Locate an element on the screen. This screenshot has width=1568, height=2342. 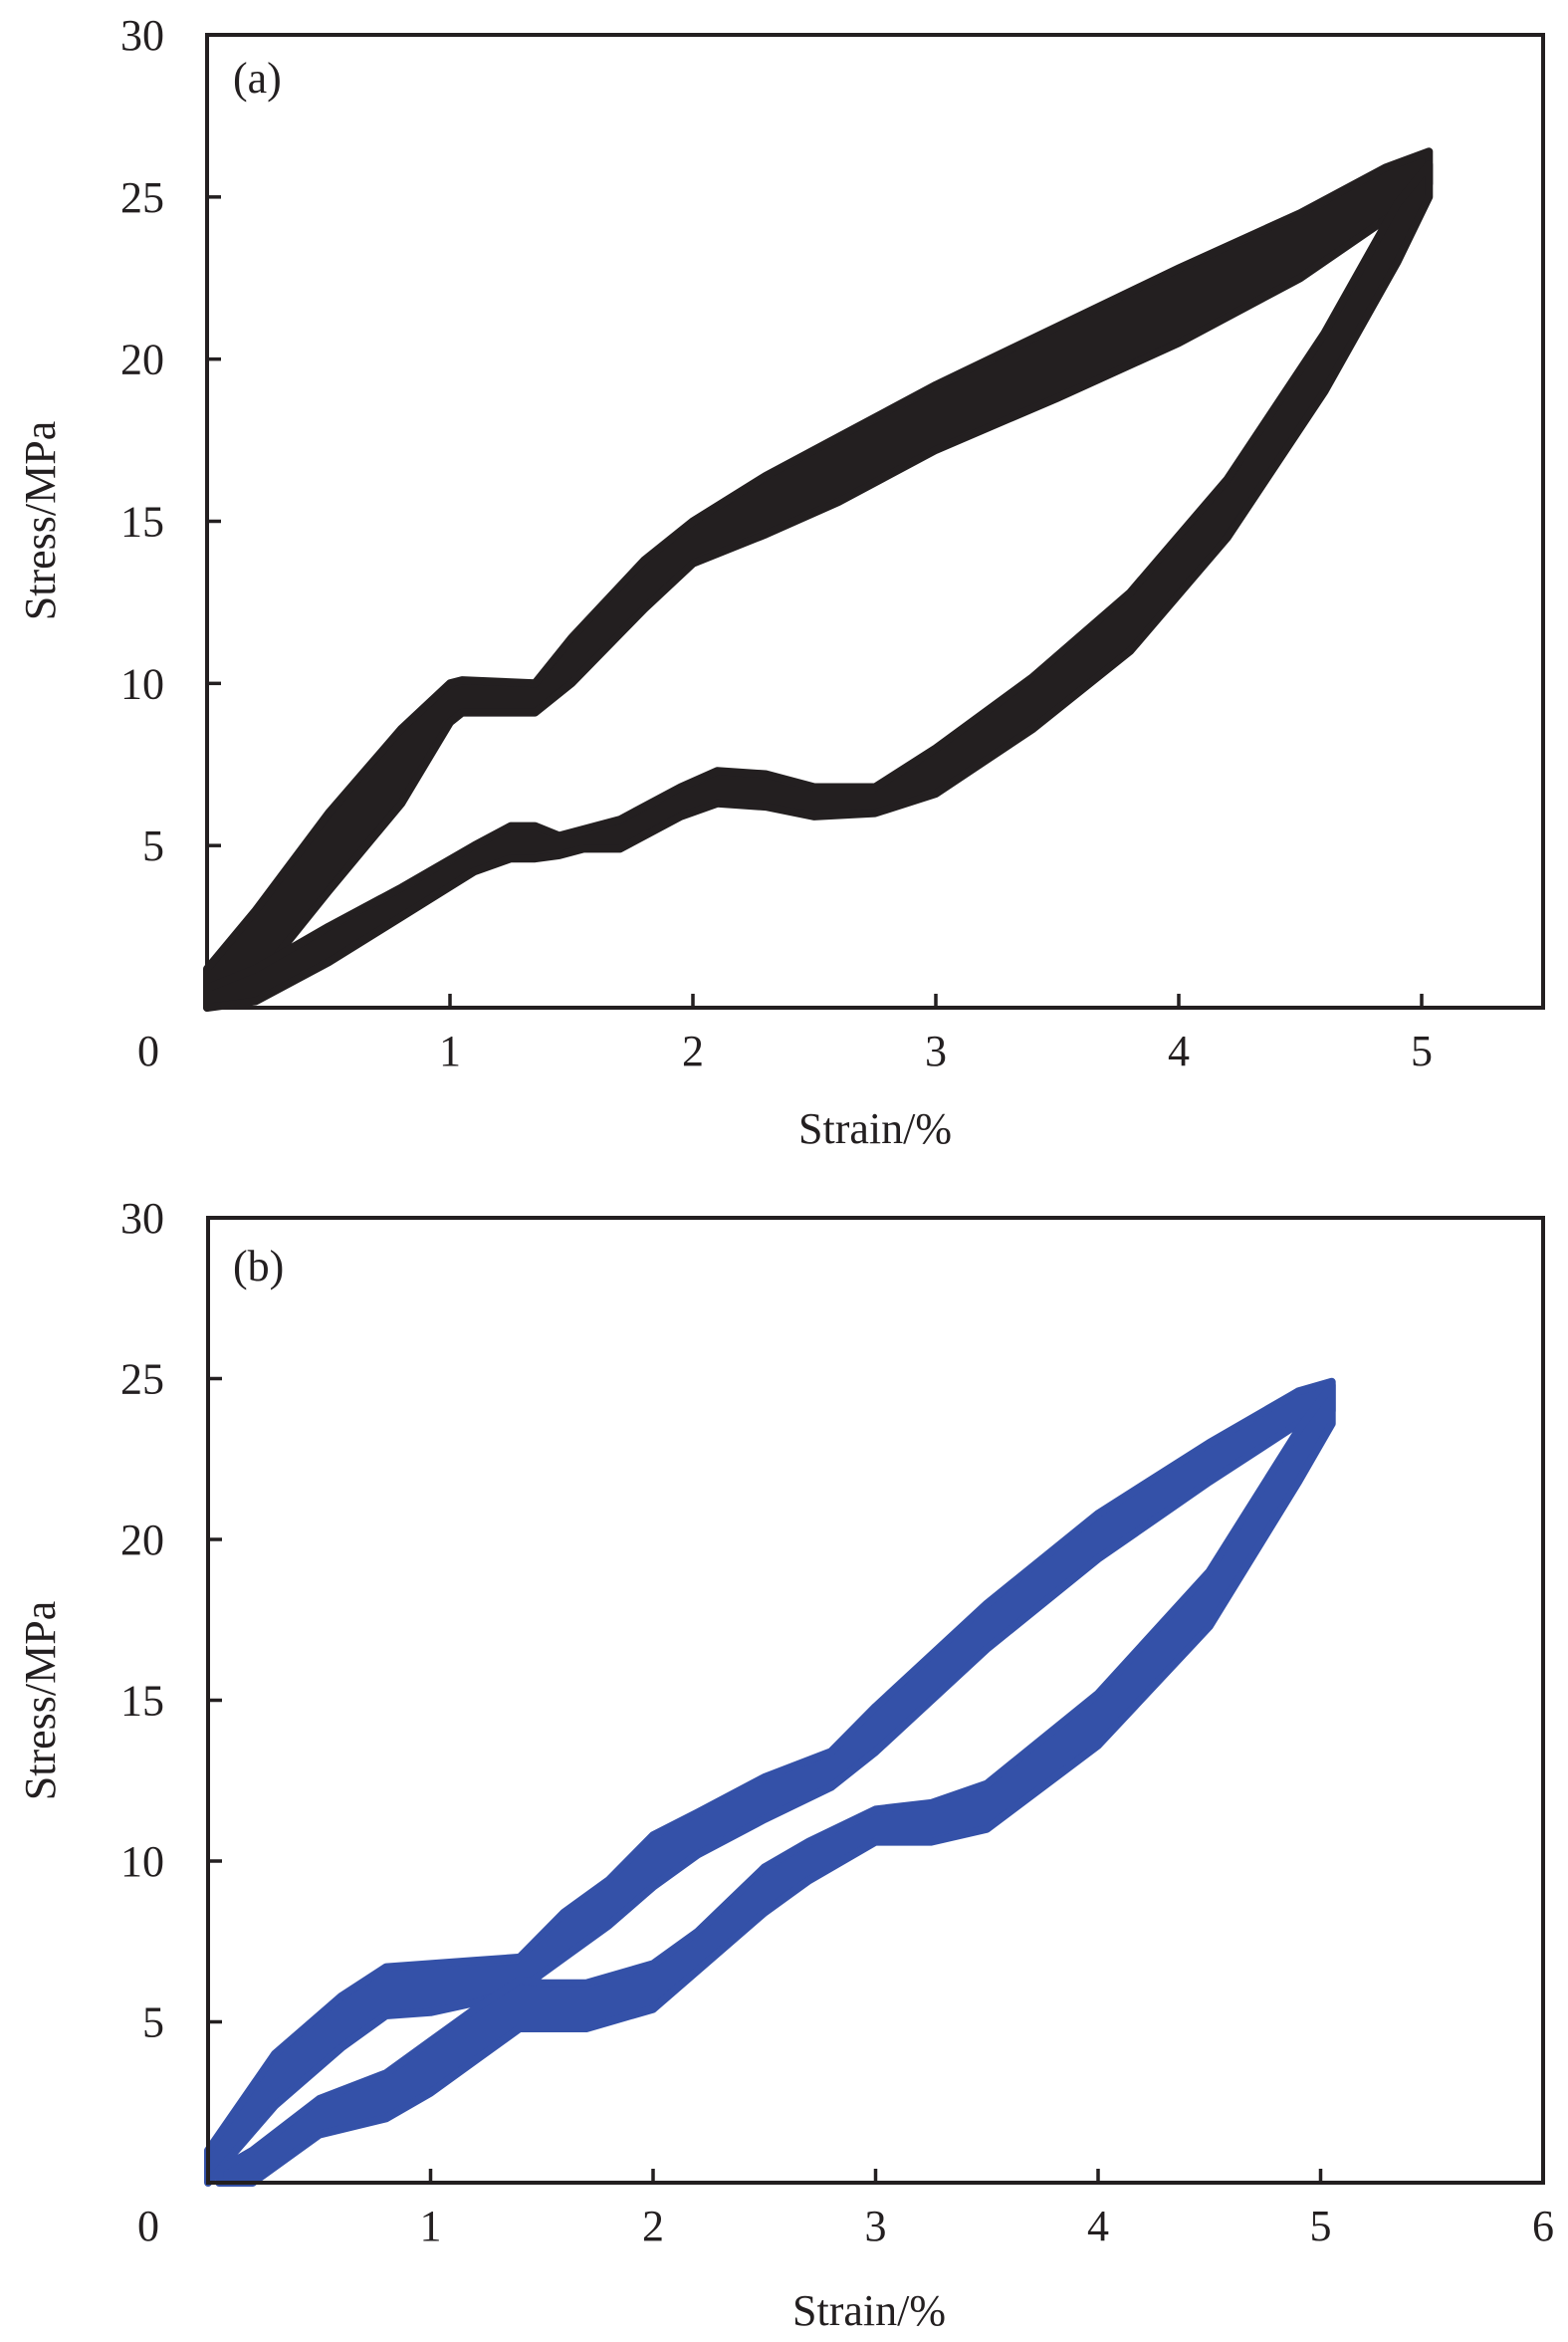
panel-a-x-tick-label: 2 is located at coordinates (693, 1051).